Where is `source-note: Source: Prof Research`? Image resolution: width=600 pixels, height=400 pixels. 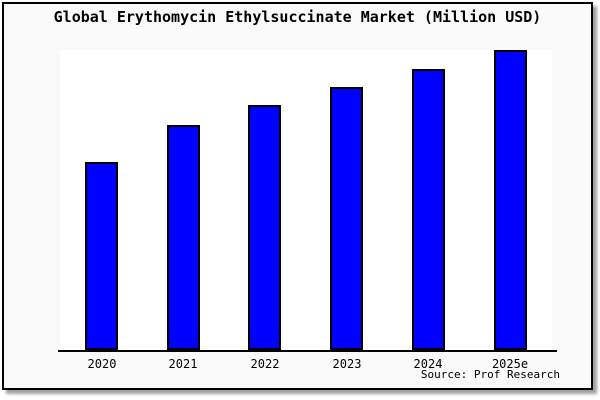 source-note: Source: Prof Research is located at coordinates (490, 374).